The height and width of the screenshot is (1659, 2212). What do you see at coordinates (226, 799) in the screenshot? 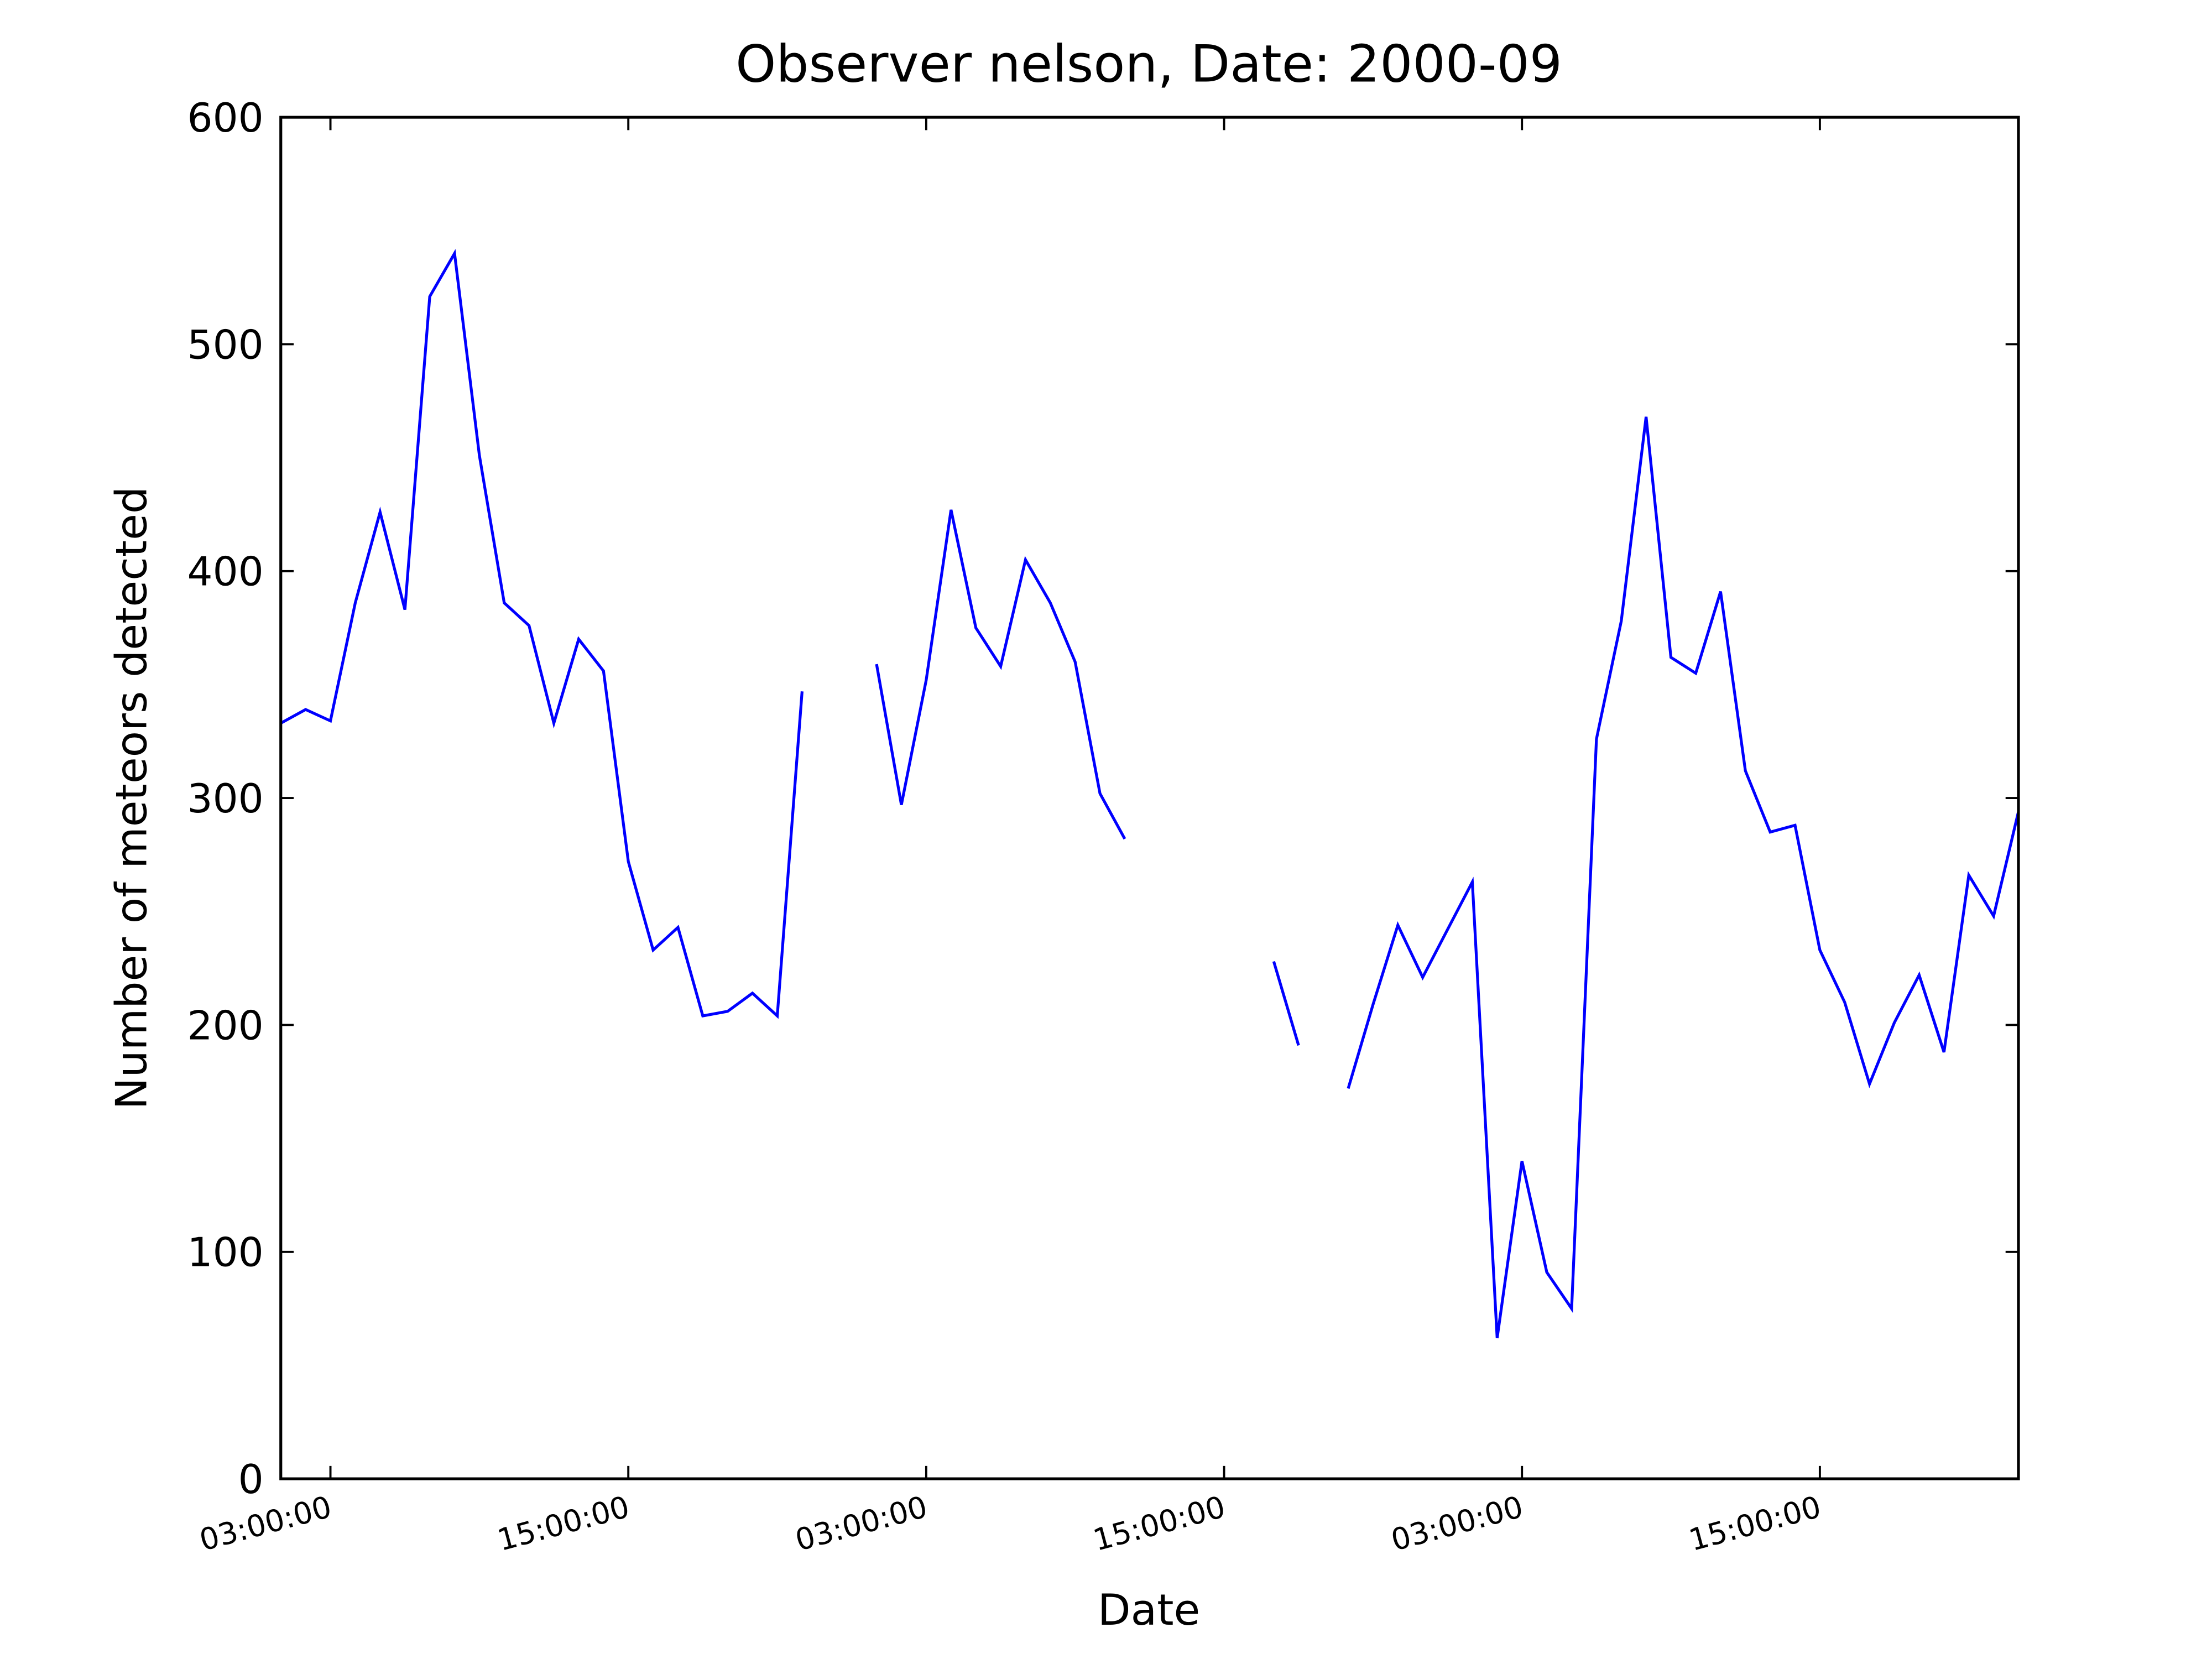
I see `y-tick-label: 300` at bounding box center [226, 799].